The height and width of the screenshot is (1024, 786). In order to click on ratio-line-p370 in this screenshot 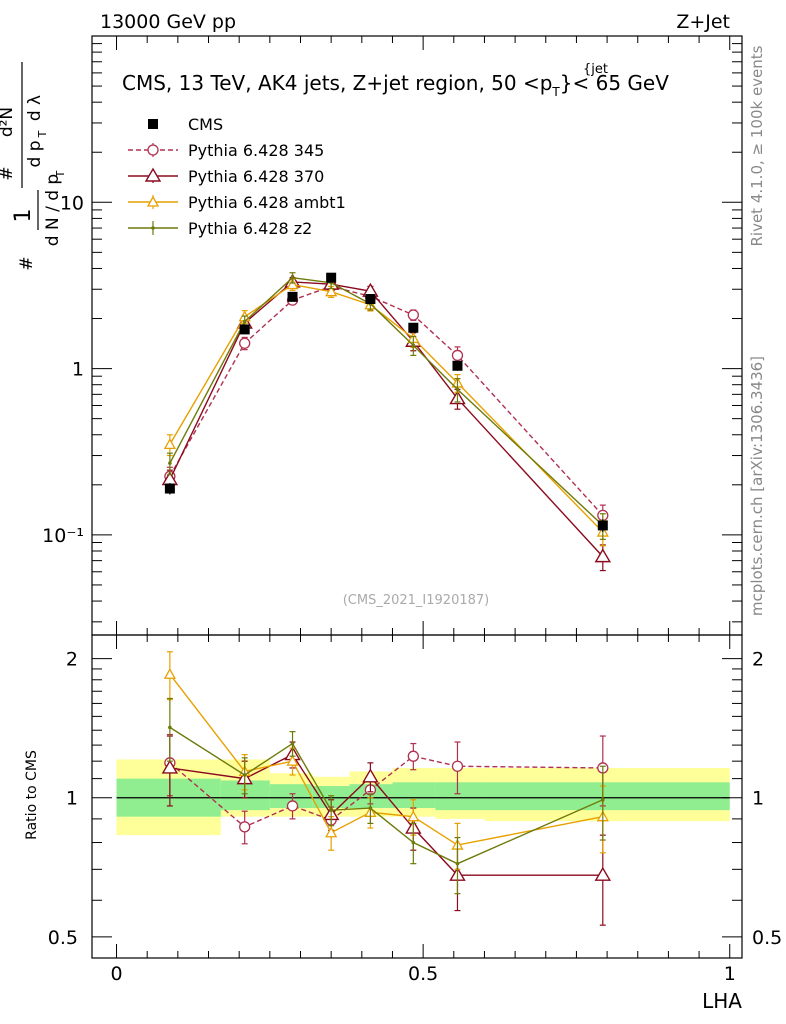, I will do `click(386, 814)`.